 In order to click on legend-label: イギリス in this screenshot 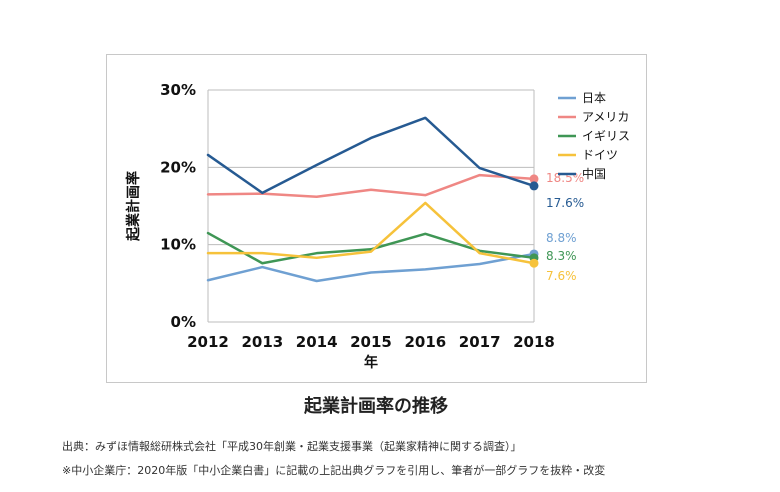, I will do `click(606, 136)`.